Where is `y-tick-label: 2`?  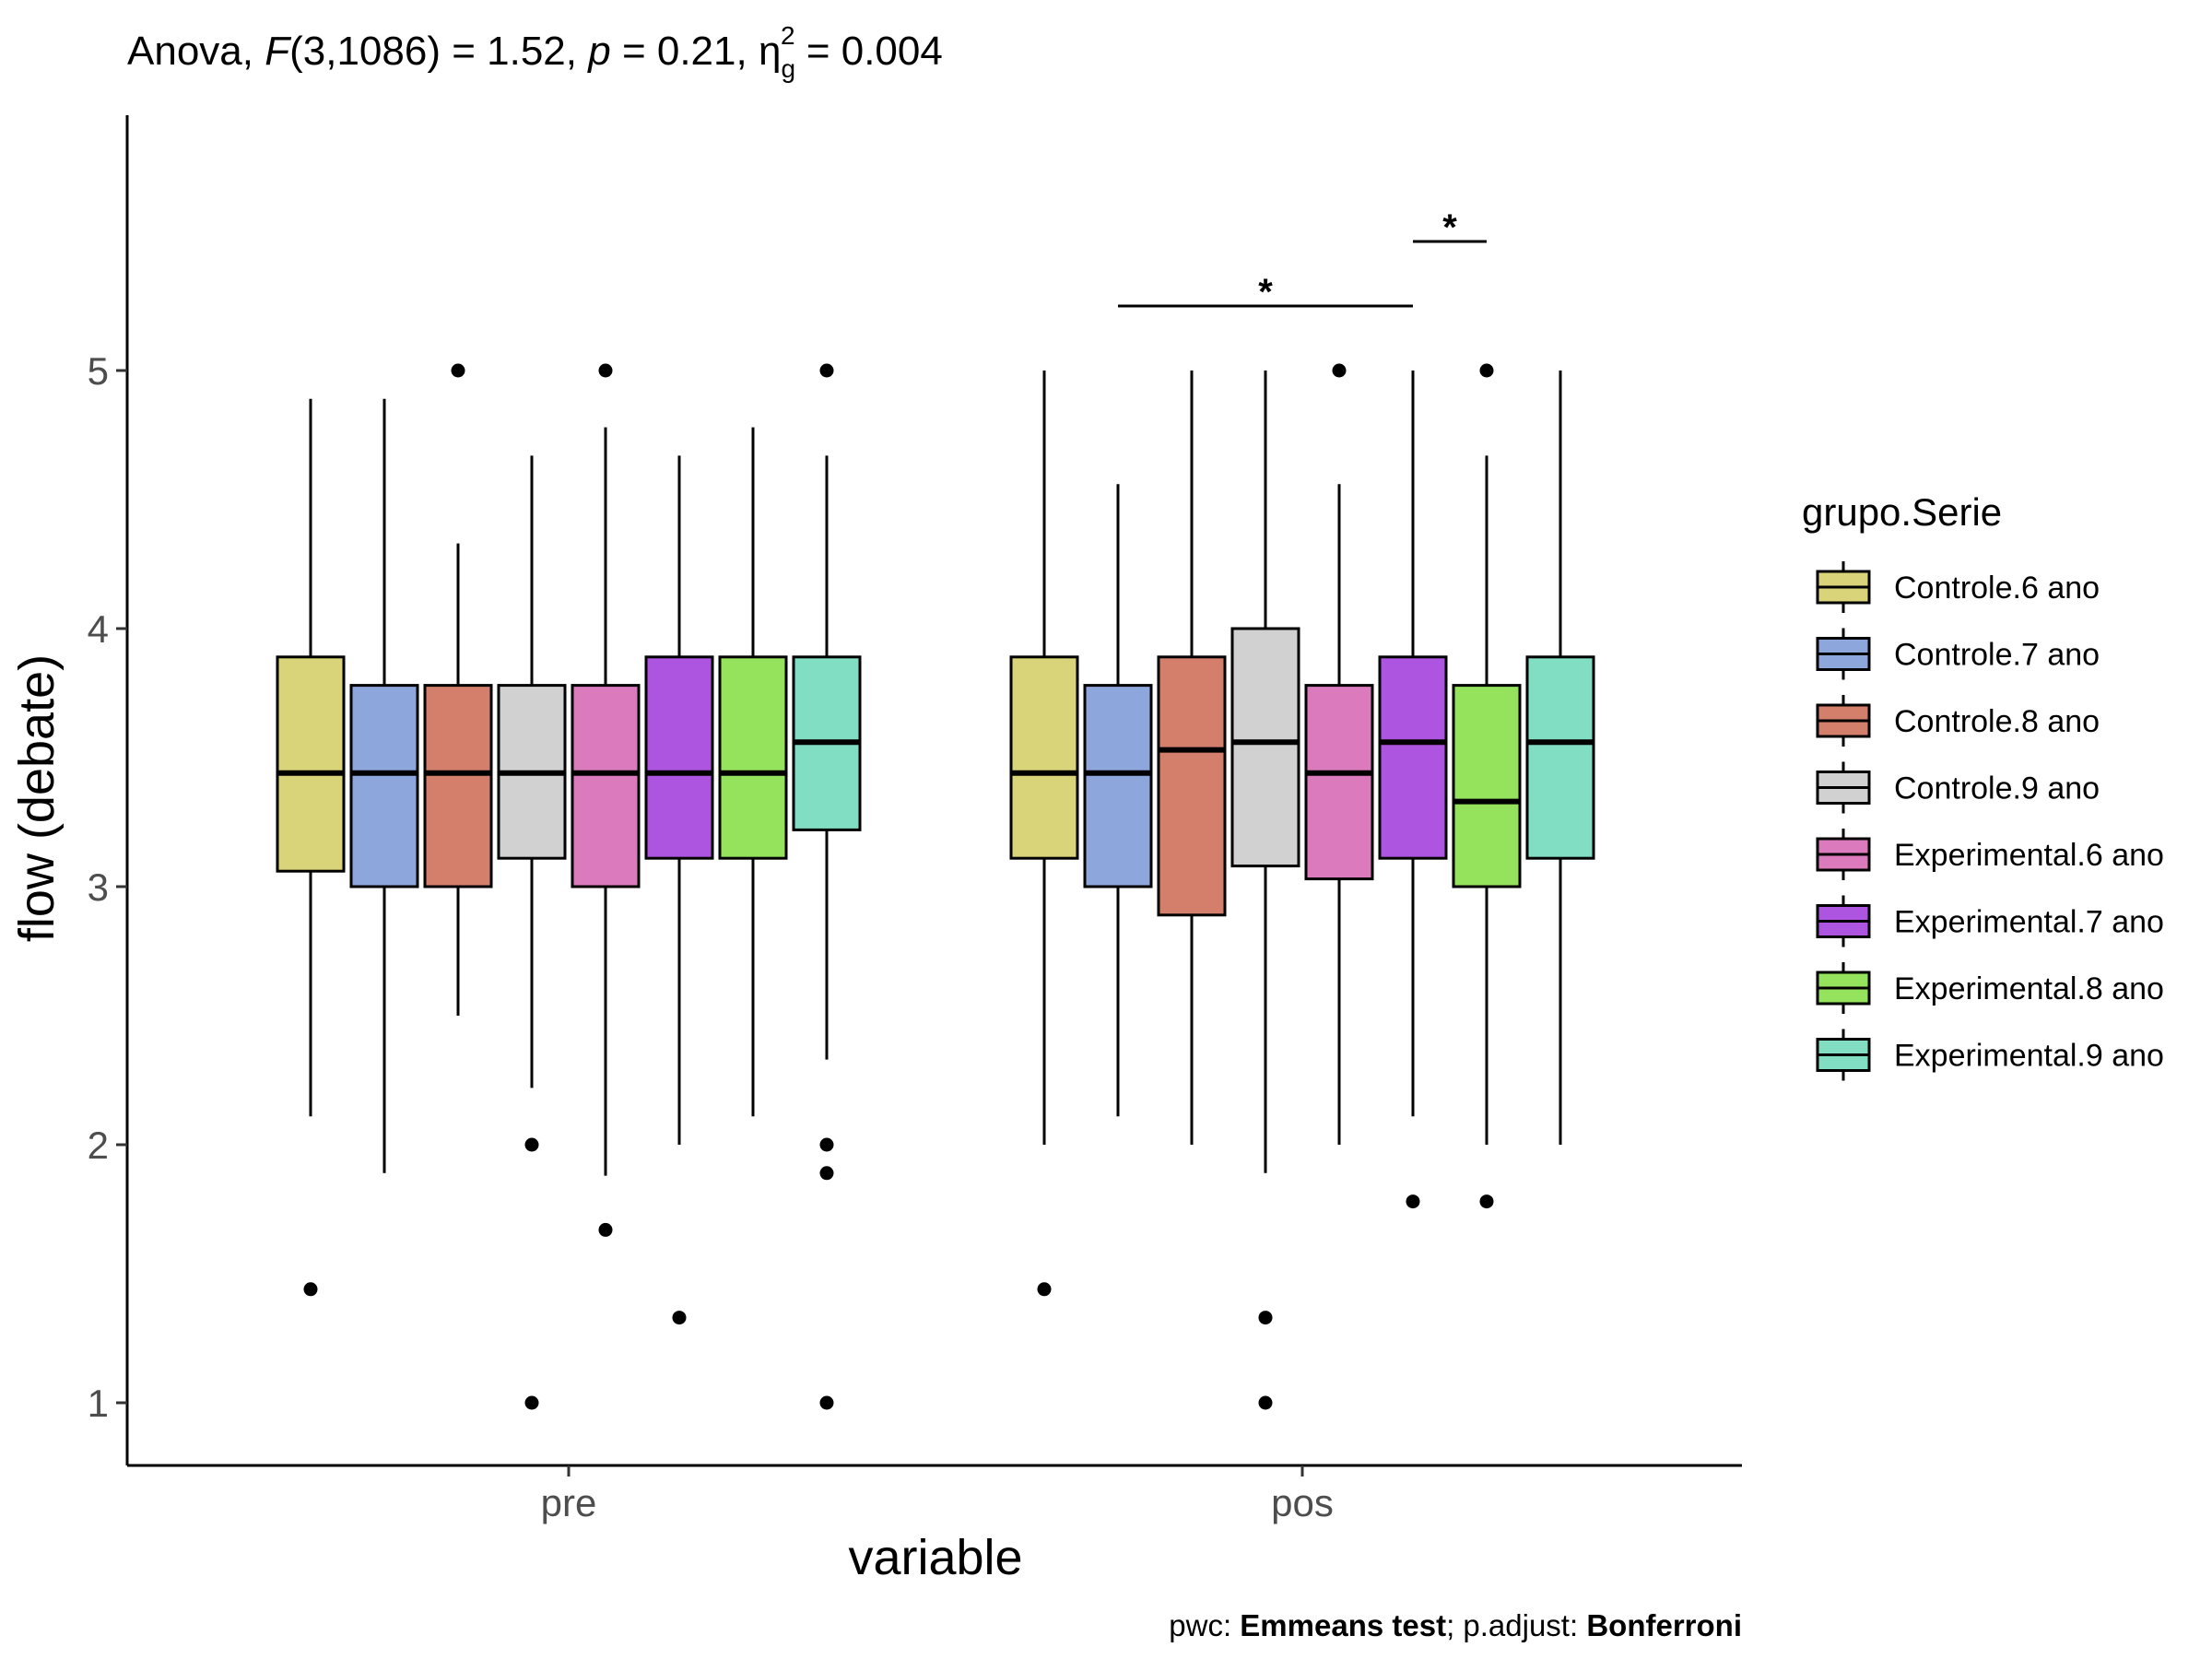
y-tick-label: 2 is located at coordinates (98, 1145).